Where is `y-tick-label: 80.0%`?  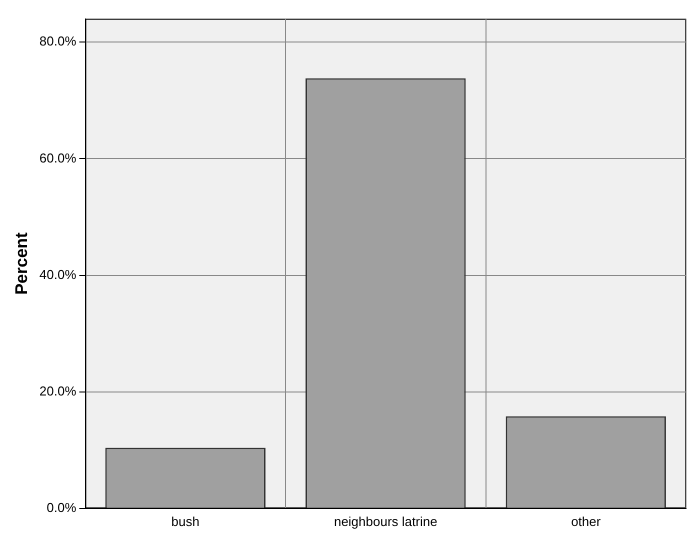
y-tick-label: 80.0% is located at coordinates (58, 41).